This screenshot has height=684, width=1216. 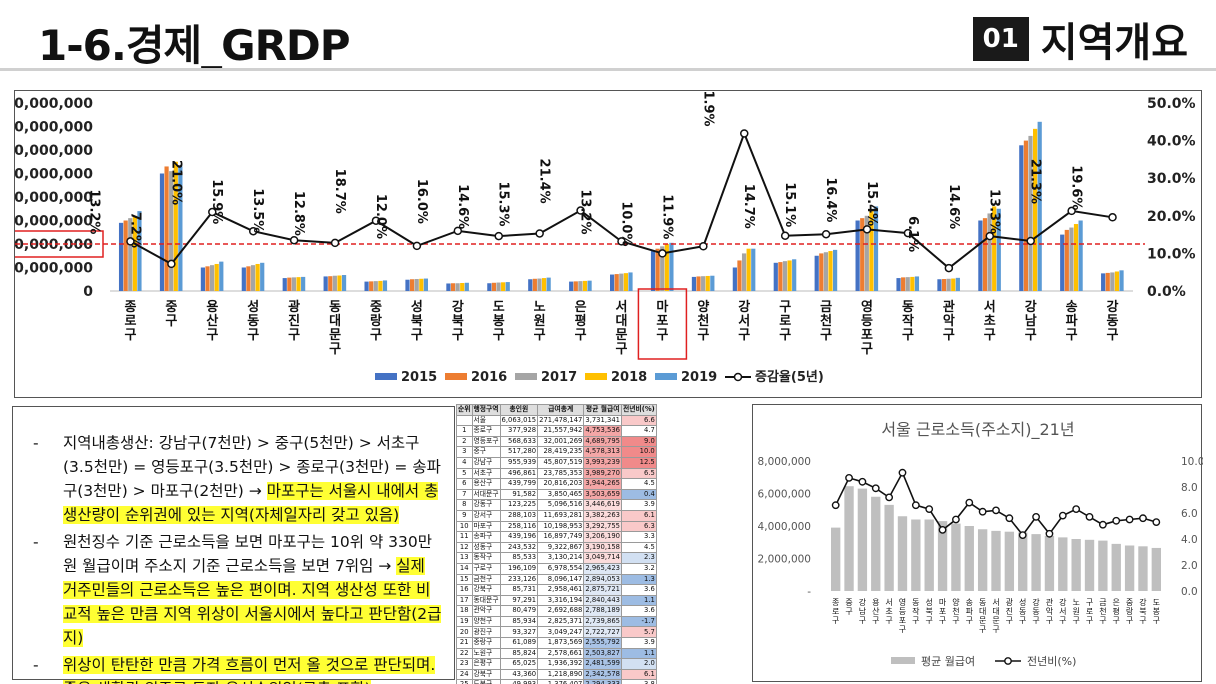 I want to click on table-cell: 3,446,619, so click(x=602, y=505).